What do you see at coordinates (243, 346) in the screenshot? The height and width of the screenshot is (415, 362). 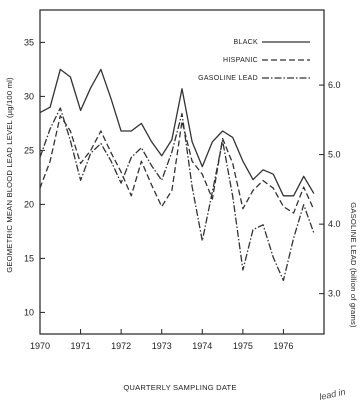 I see `x-tick-label: 1975` at bounding box center [243, 346].